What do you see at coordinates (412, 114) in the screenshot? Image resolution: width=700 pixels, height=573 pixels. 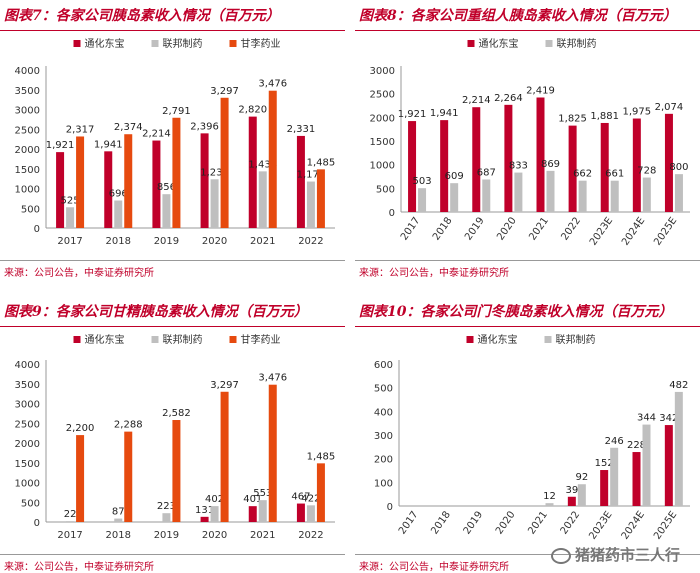 I see `data-label: 1,921` at bounding box center [412, 114].